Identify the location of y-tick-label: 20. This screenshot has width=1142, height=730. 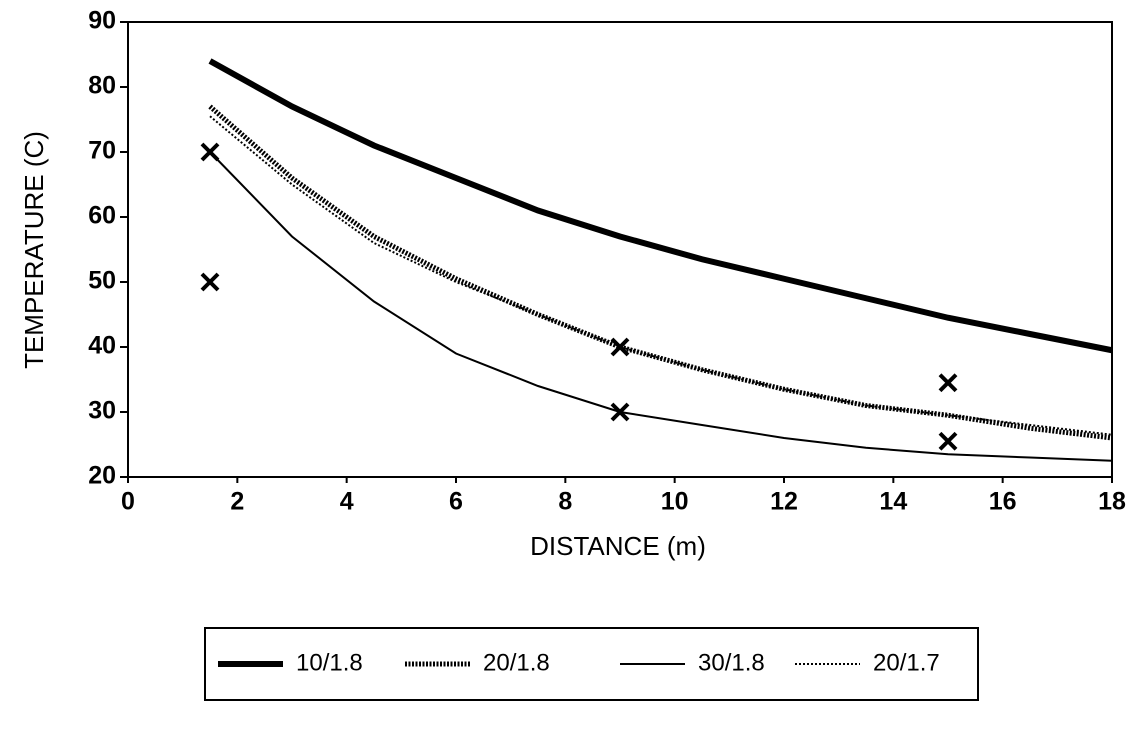
(102, 476).